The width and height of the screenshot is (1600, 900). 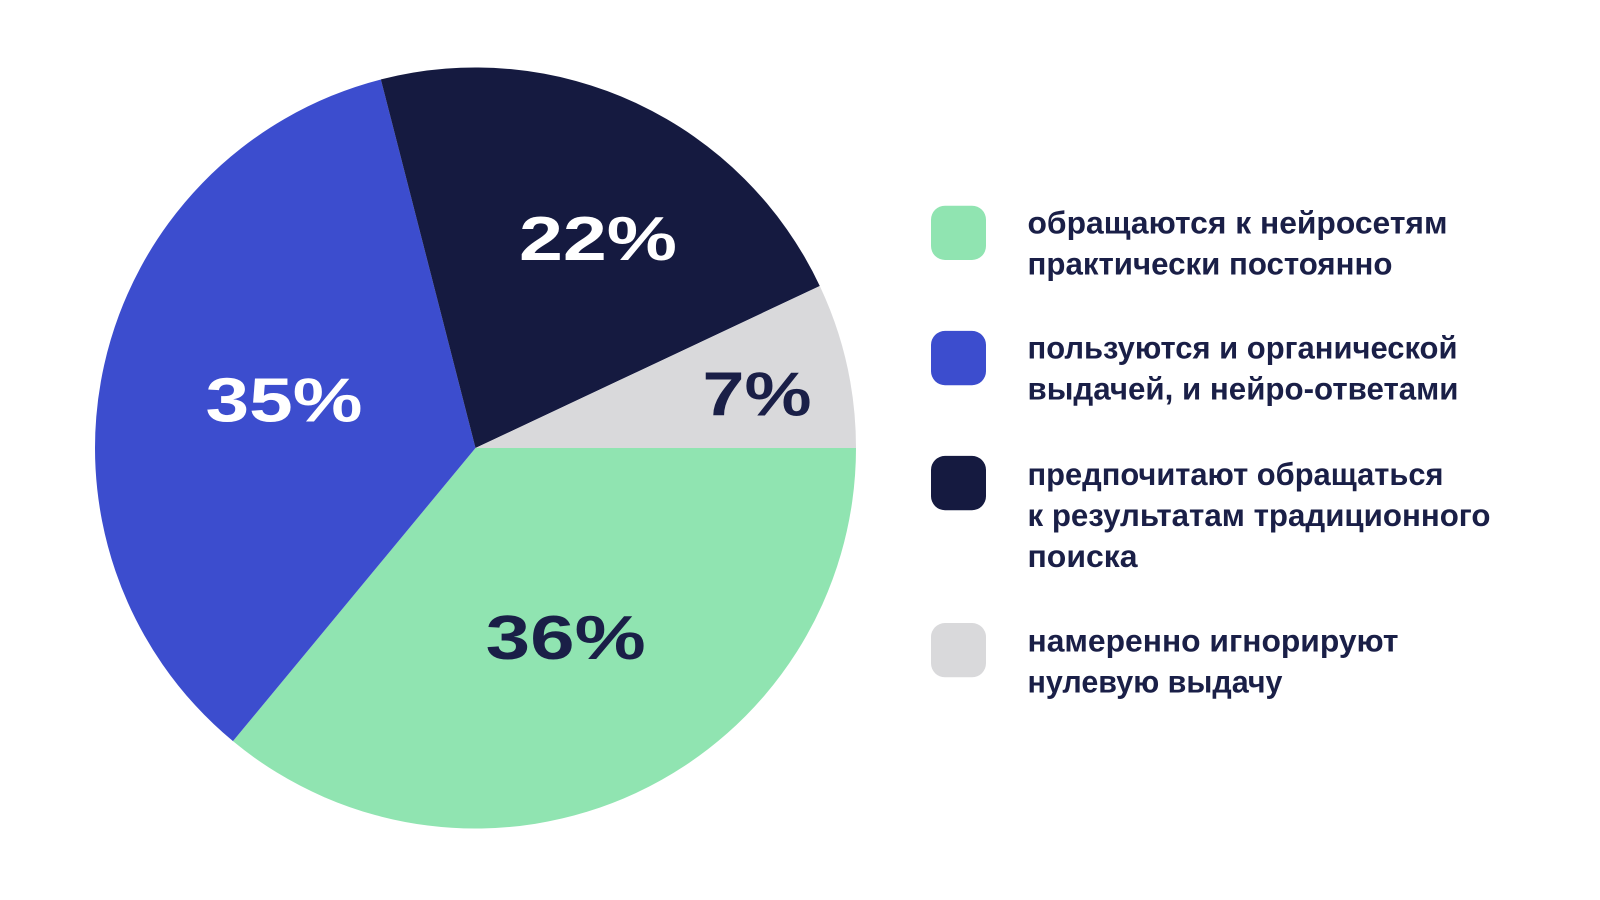 I want to click on svg-text: к результатам традиционного, so click(x=1259, y=515).